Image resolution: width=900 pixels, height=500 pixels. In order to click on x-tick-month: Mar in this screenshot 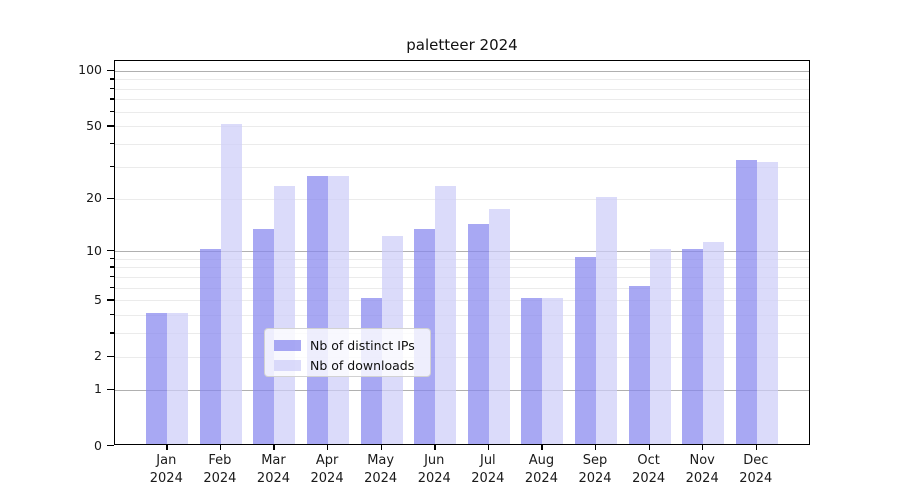, I will do `click(273, 460)`.